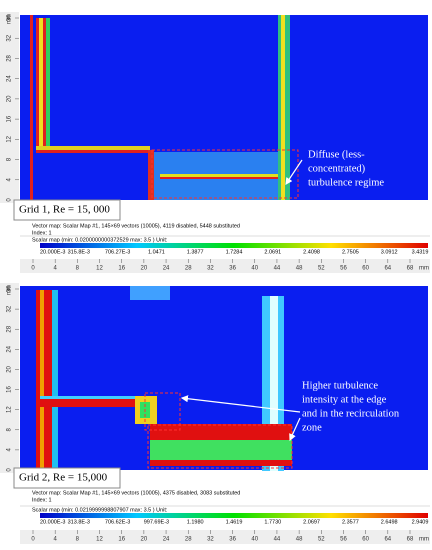 Image resolution: width=432 pixels, height=550 pixels. I want to click on annotation: intensity at the edge, so click(344, 399).